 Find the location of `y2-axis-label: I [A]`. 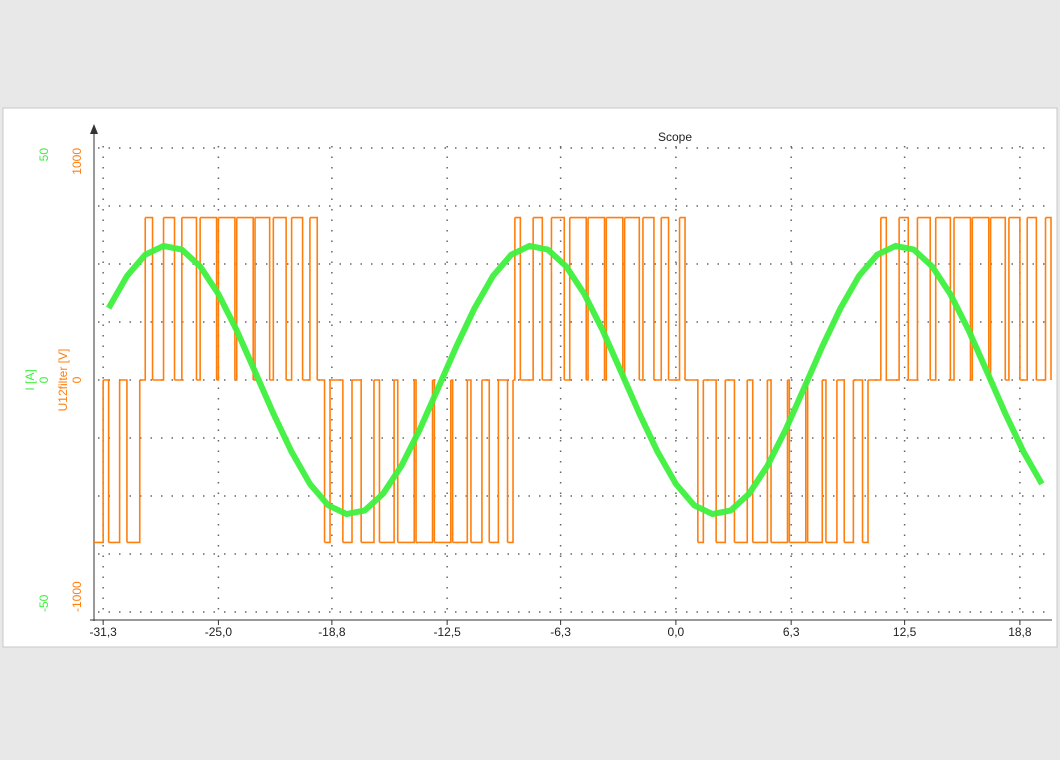

y2-axis-label: I [A] is located at coordinates (30, 379).